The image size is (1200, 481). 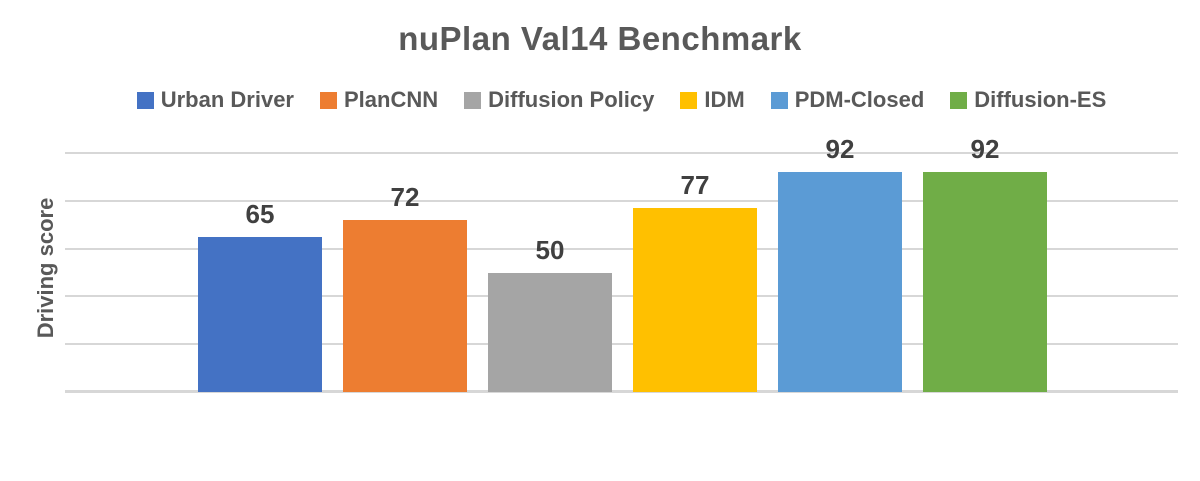 What do you see at coordinates (695, 184) in the screenshot?
I see `bar-value-label-idm: 77` at bounding box center [695, 184].